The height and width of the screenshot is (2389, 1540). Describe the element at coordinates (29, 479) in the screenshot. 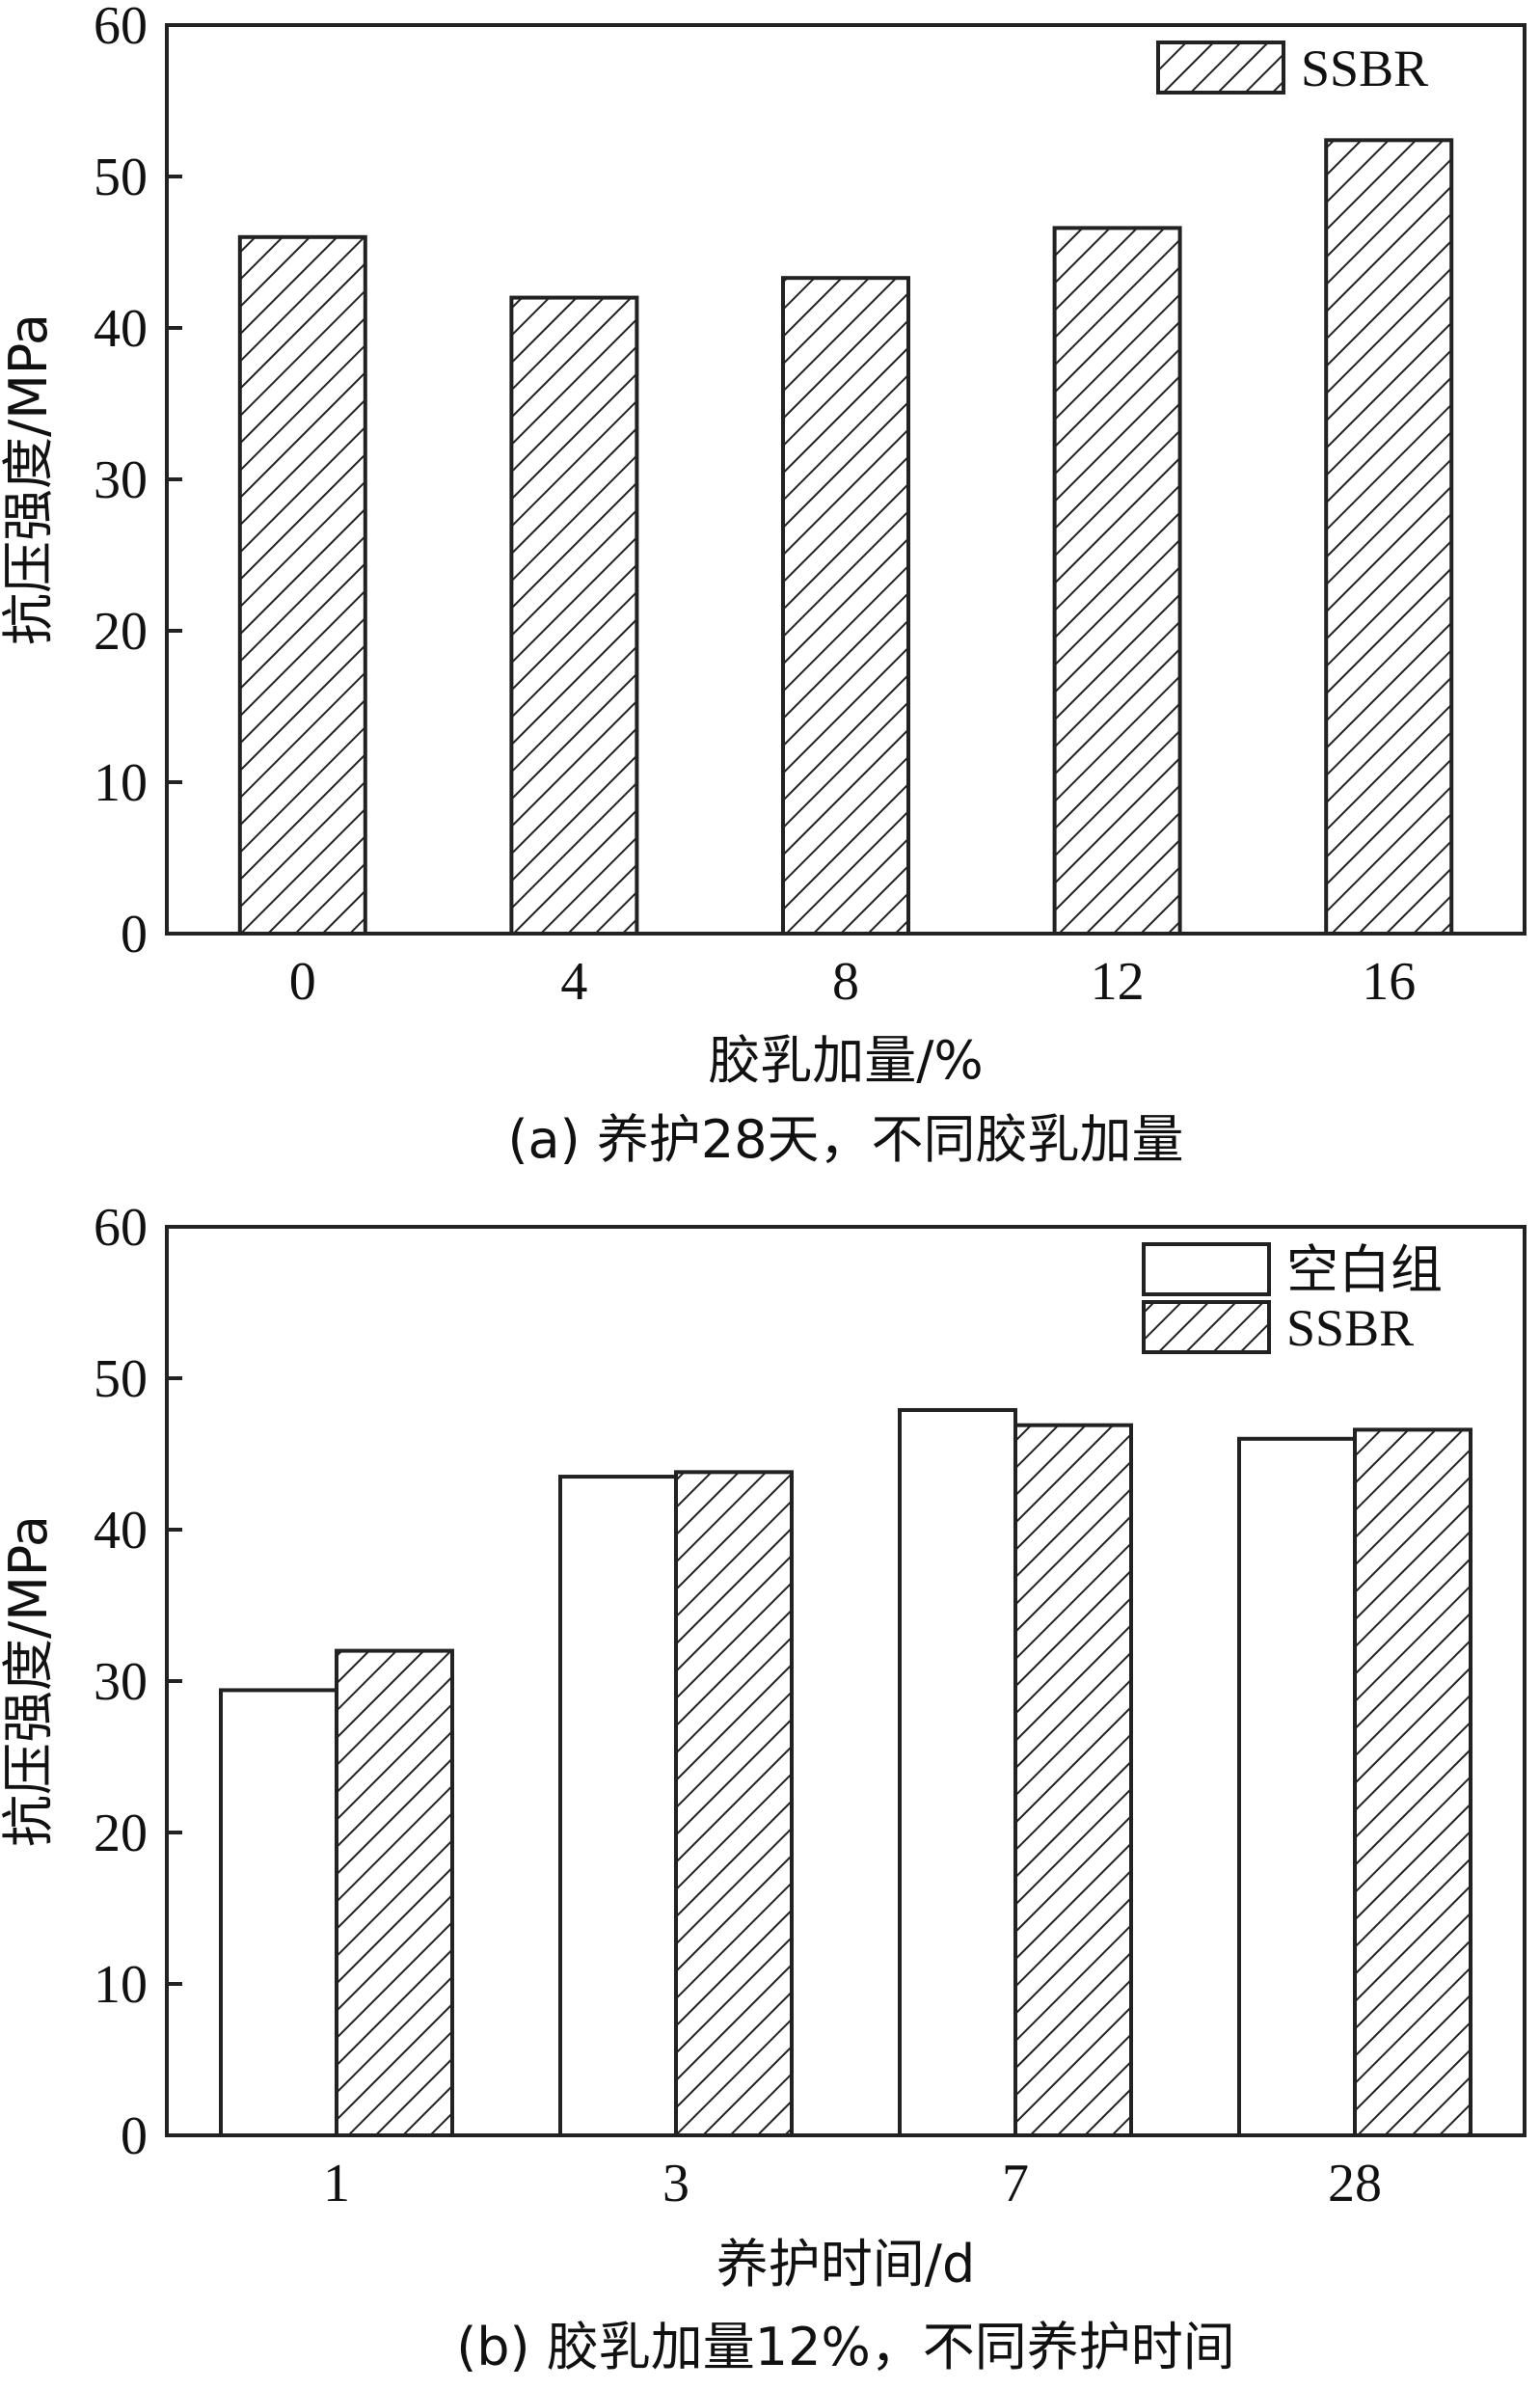

I see `y-axis-title-a: 抗压强度/MPa` at that location.